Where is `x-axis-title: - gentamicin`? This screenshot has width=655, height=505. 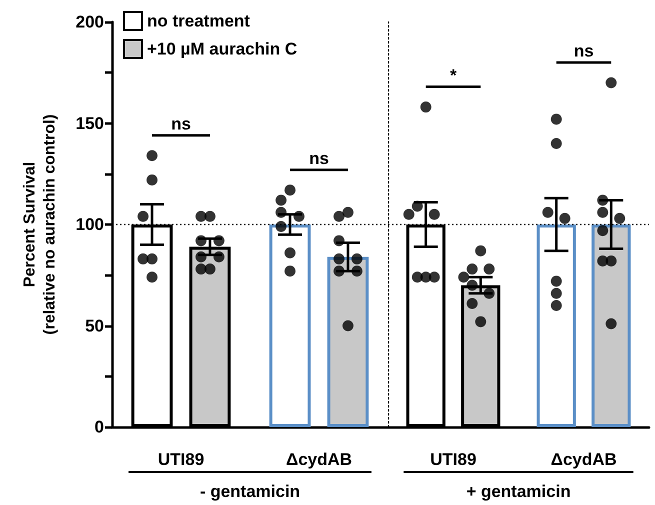
x-axis-title: - gentamicin is located at coordinates (250, 491).